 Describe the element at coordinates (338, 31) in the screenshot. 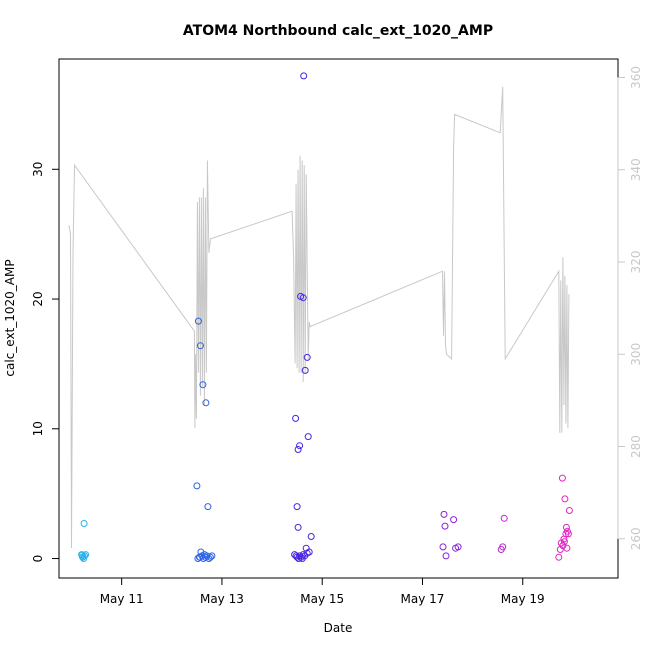

I see `chart-title: ATOM4 Northbound calc_ext_1020_AMP` at that location.